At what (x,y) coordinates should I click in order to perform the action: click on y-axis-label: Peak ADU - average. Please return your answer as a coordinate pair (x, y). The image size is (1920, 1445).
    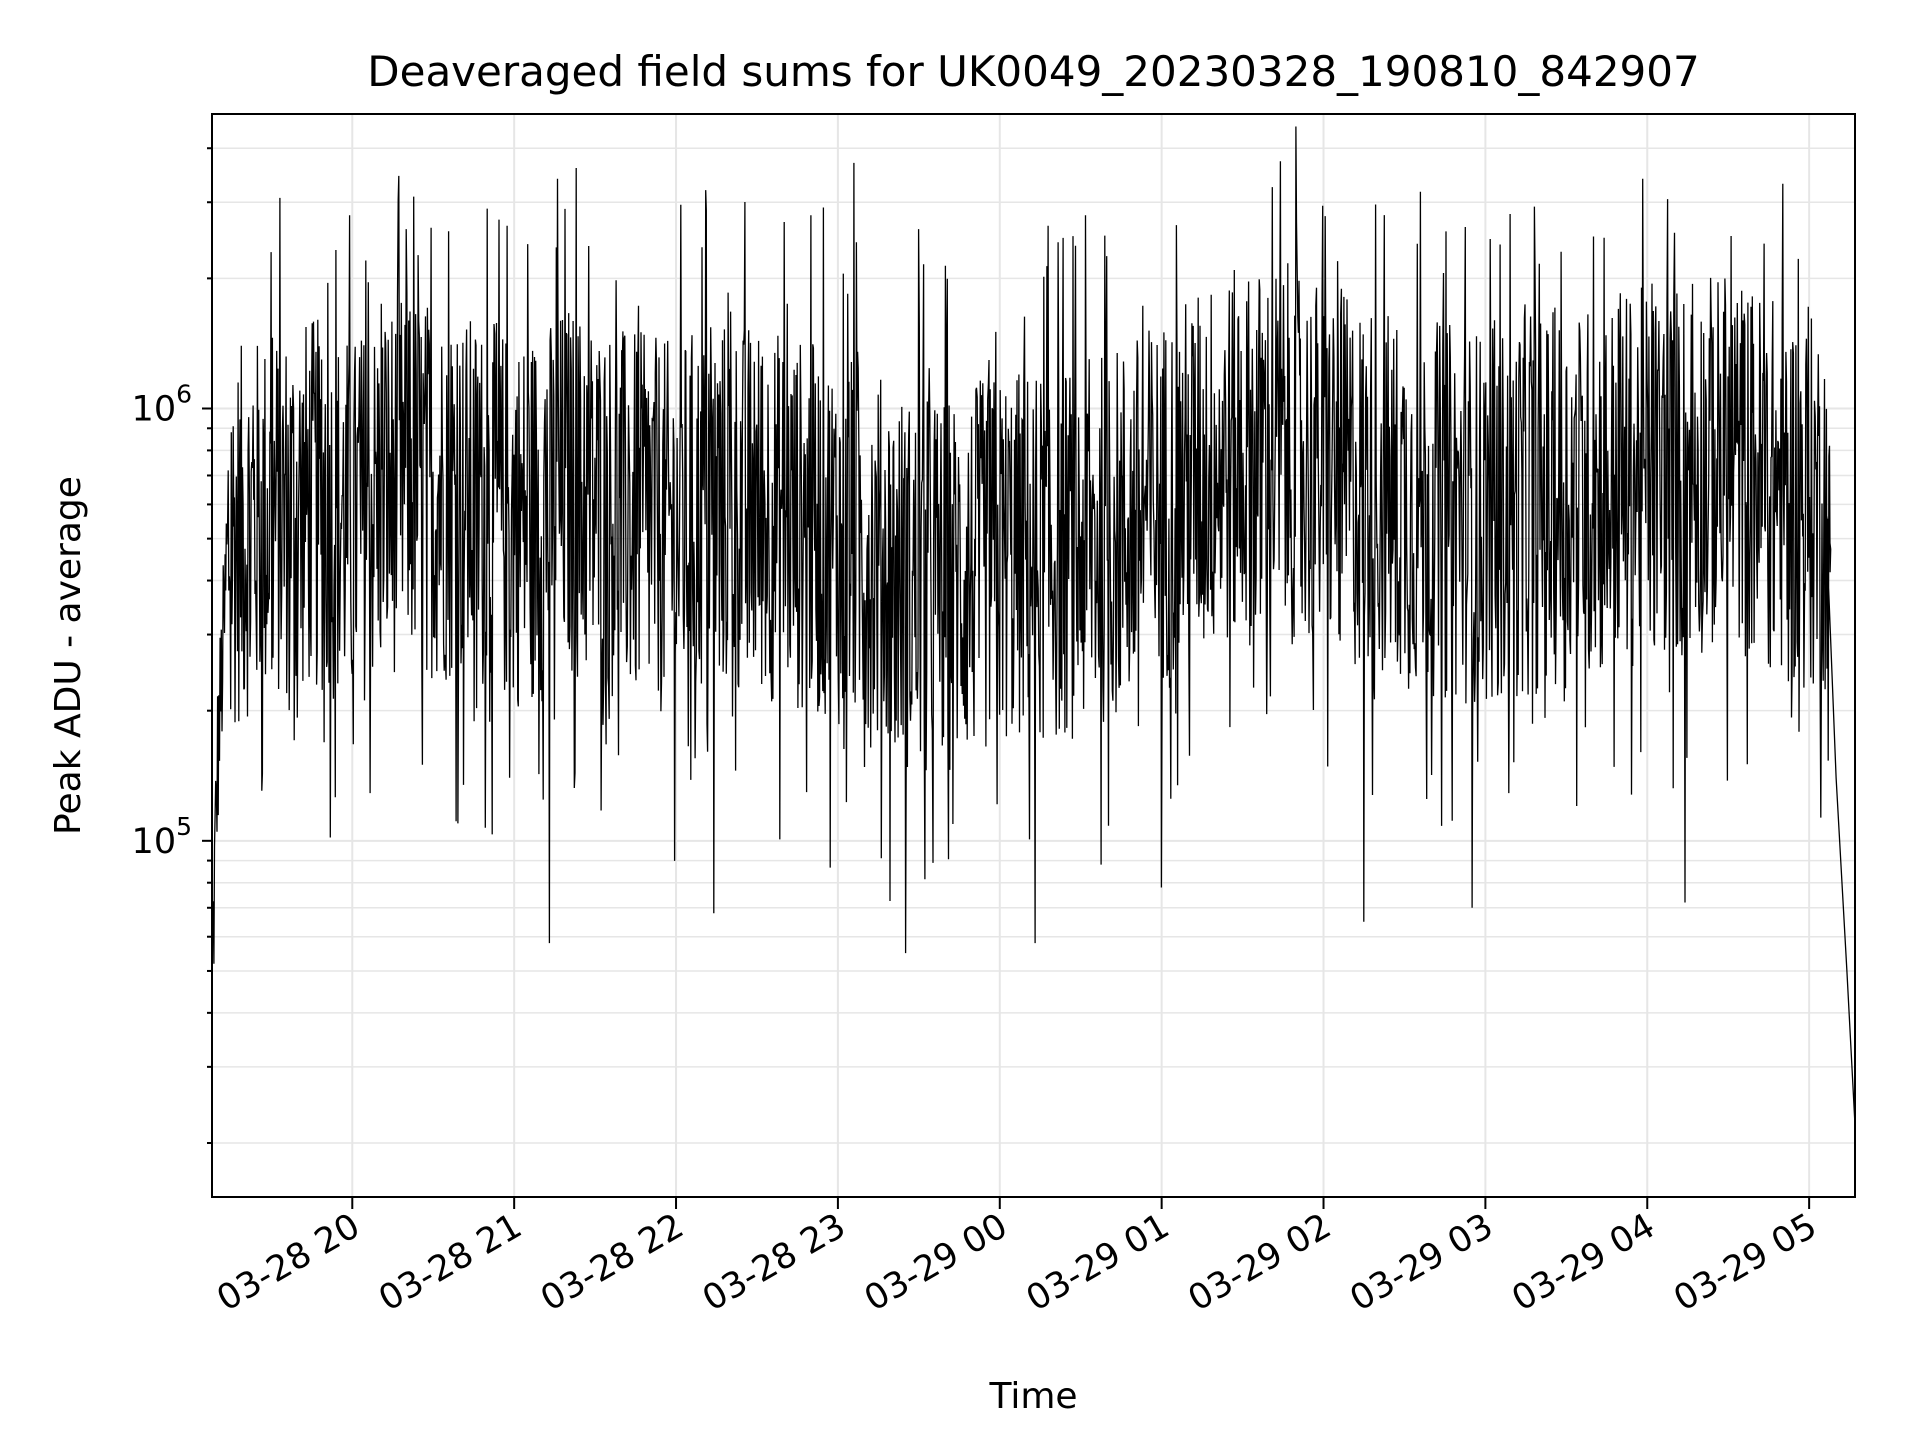
    Looking at the image, I should click on (68, 655).